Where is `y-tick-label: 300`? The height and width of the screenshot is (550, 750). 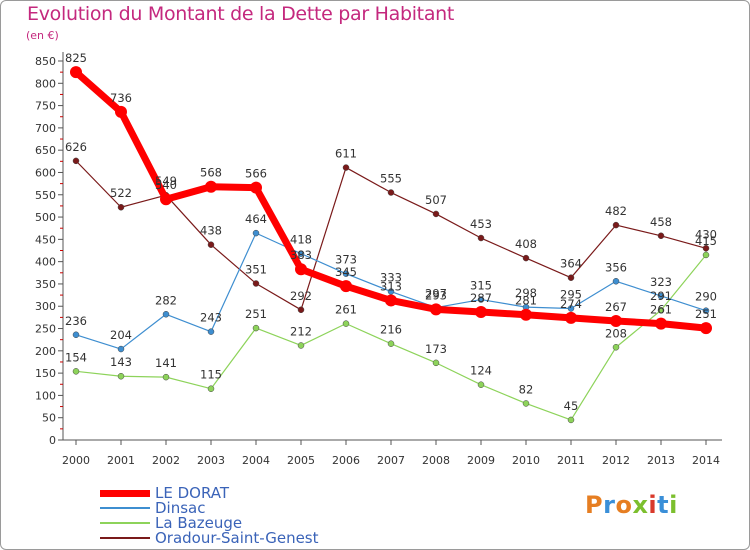
y-tick-label: 300 is located at coordinates (45, 306).